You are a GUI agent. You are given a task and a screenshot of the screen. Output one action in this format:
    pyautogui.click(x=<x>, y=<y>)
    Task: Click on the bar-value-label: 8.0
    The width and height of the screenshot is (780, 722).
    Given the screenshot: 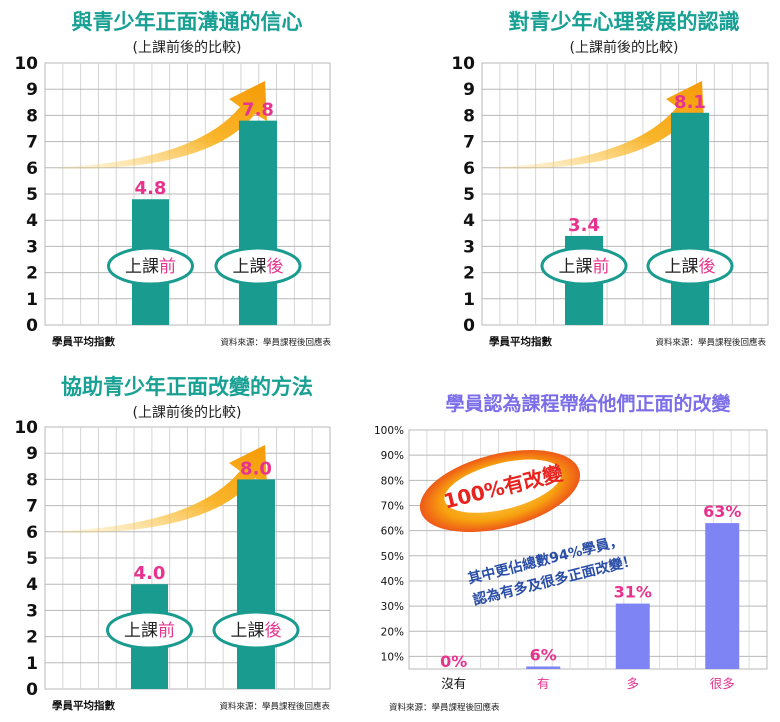 What is the action you would take?
    pyautogui.click(x=256, y=468)
    